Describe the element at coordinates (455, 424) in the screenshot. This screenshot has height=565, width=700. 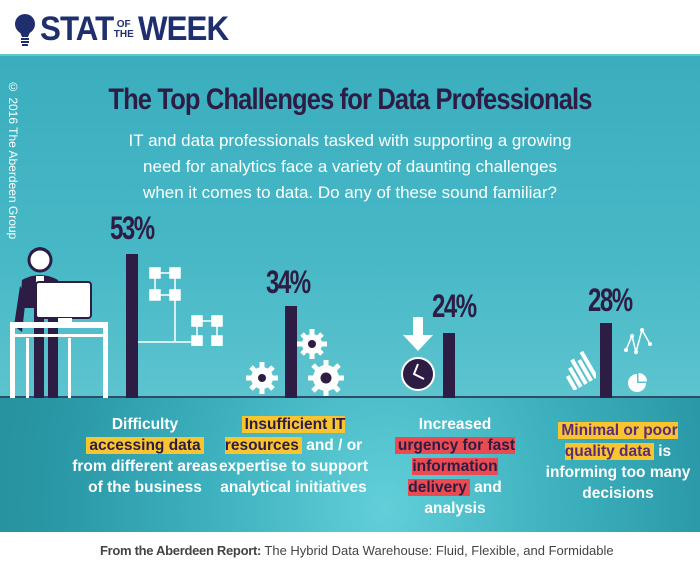
I see `label-3-text: Increased` at that location.